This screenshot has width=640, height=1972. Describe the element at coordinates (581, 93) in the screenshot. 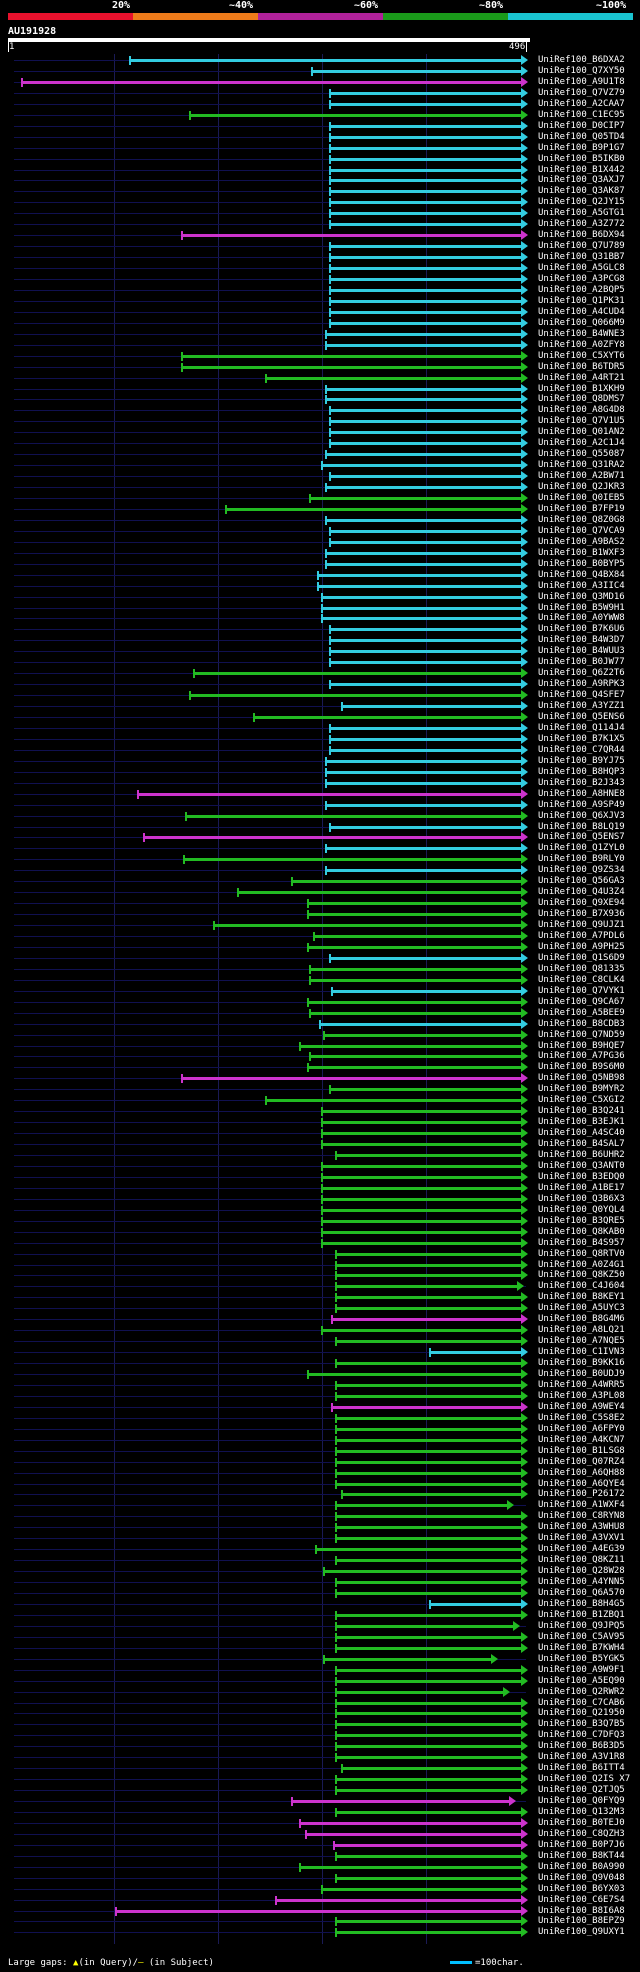

I see `hit-id-link: UniRef100_Q7VZ79` at that location.